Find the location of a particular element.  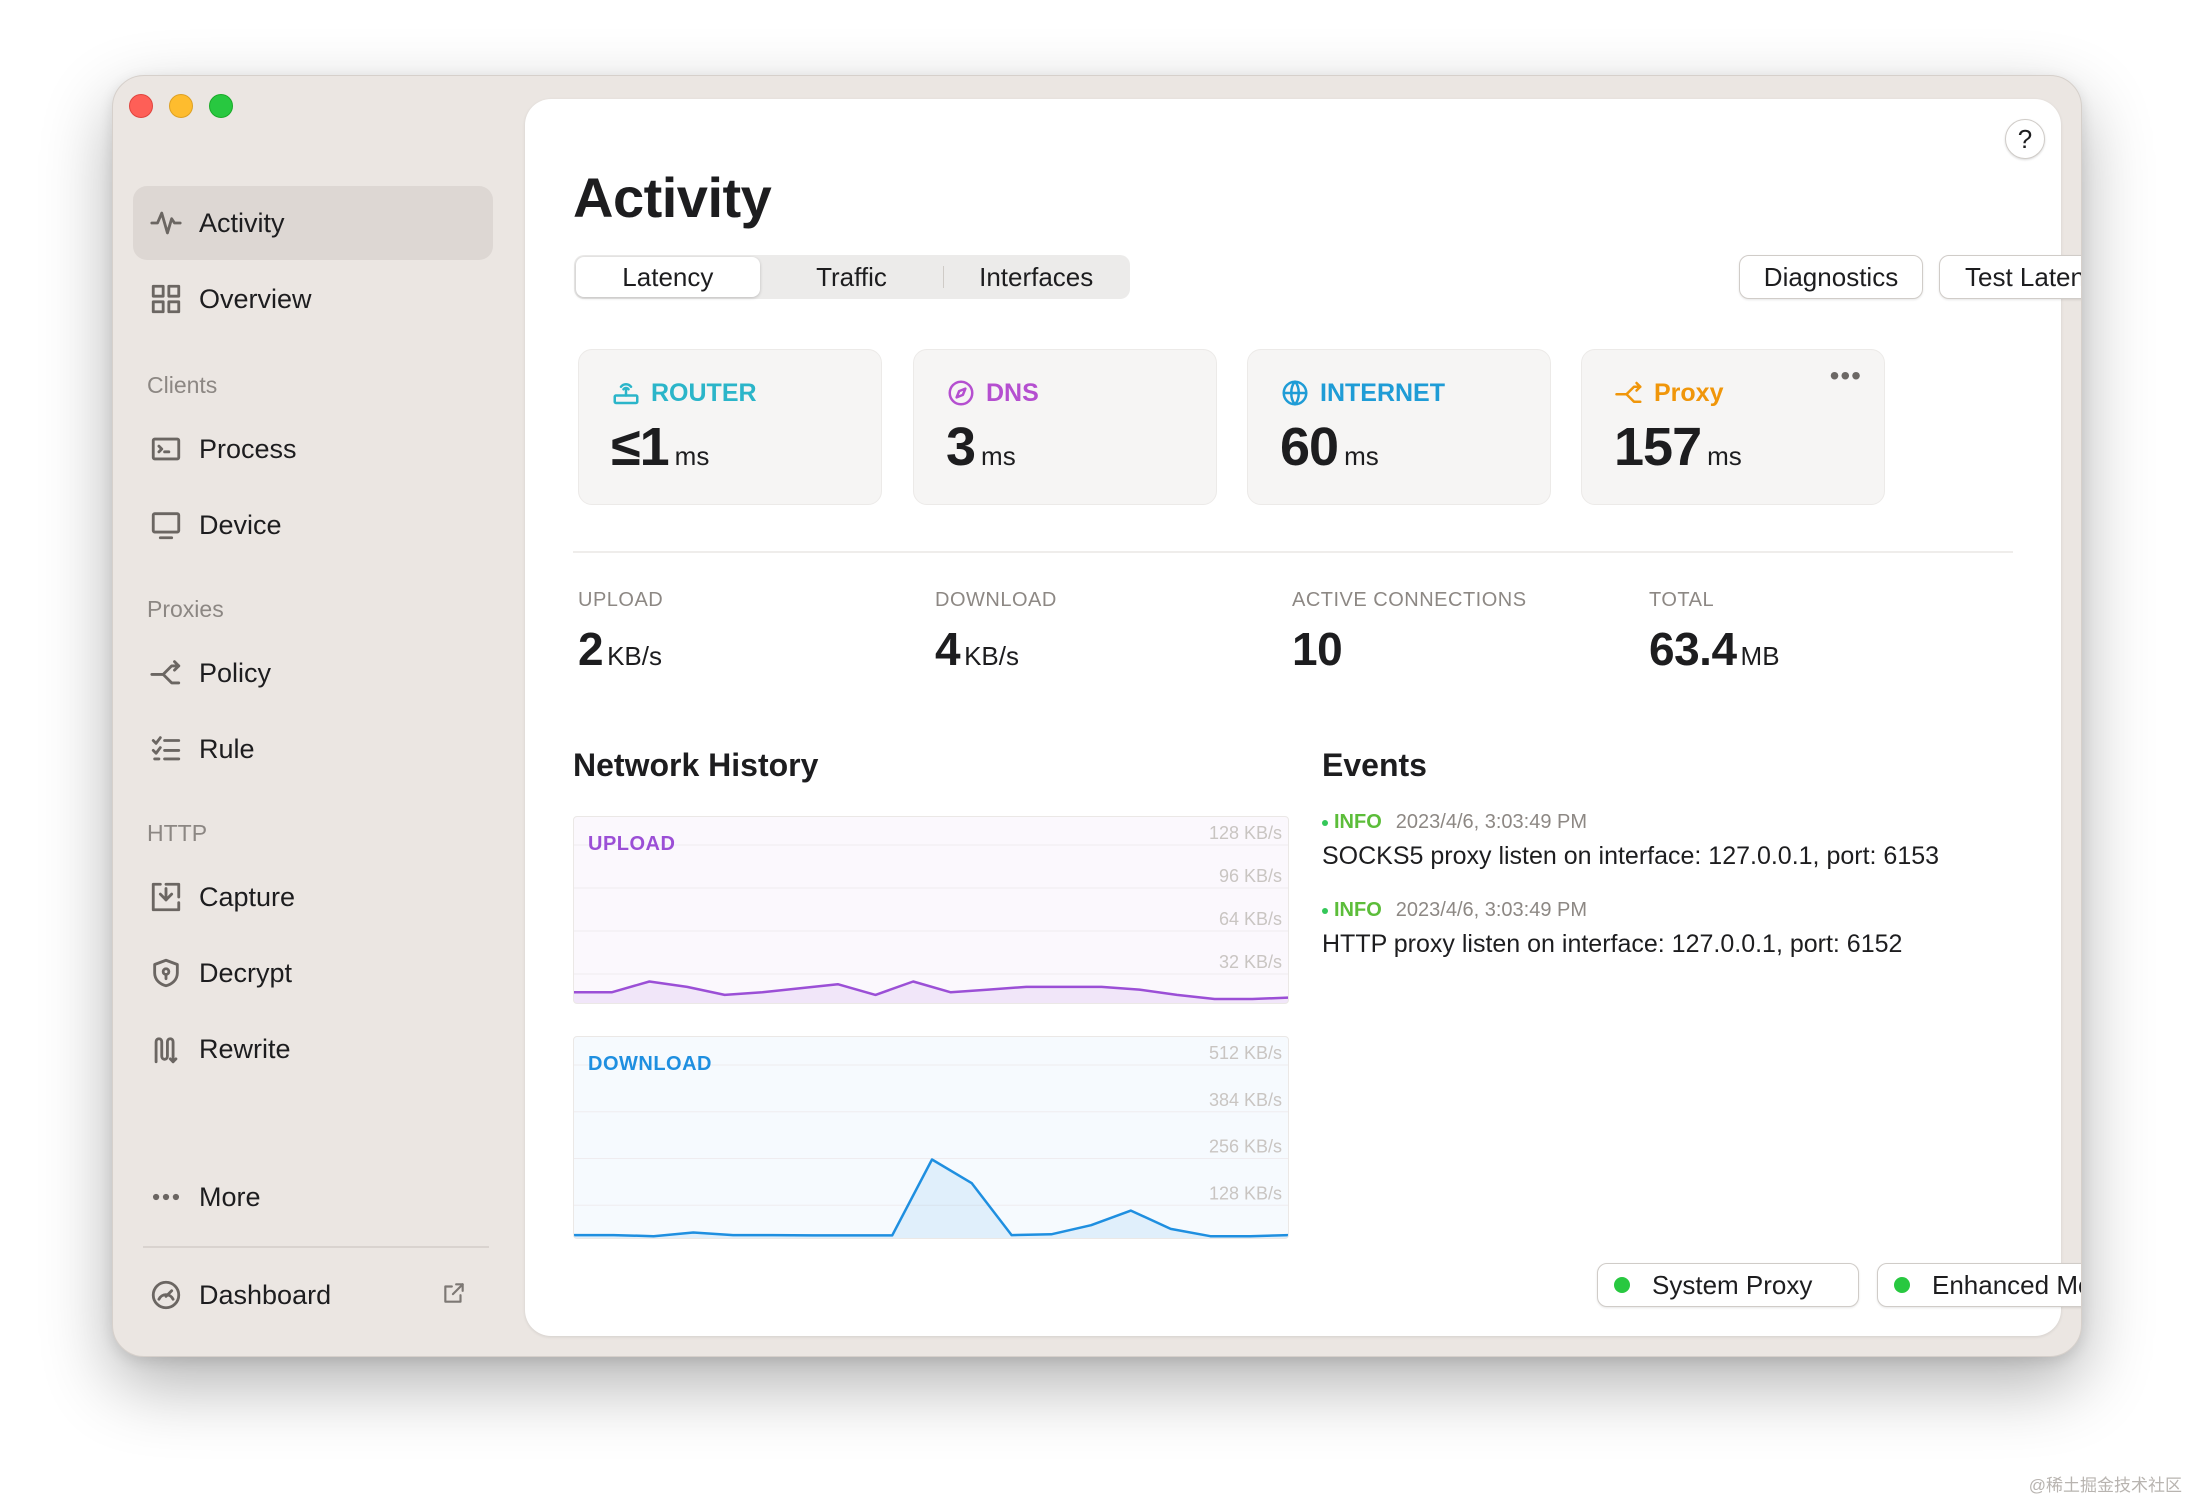

card-header: ROUTER is located at coordinates (684, 393).